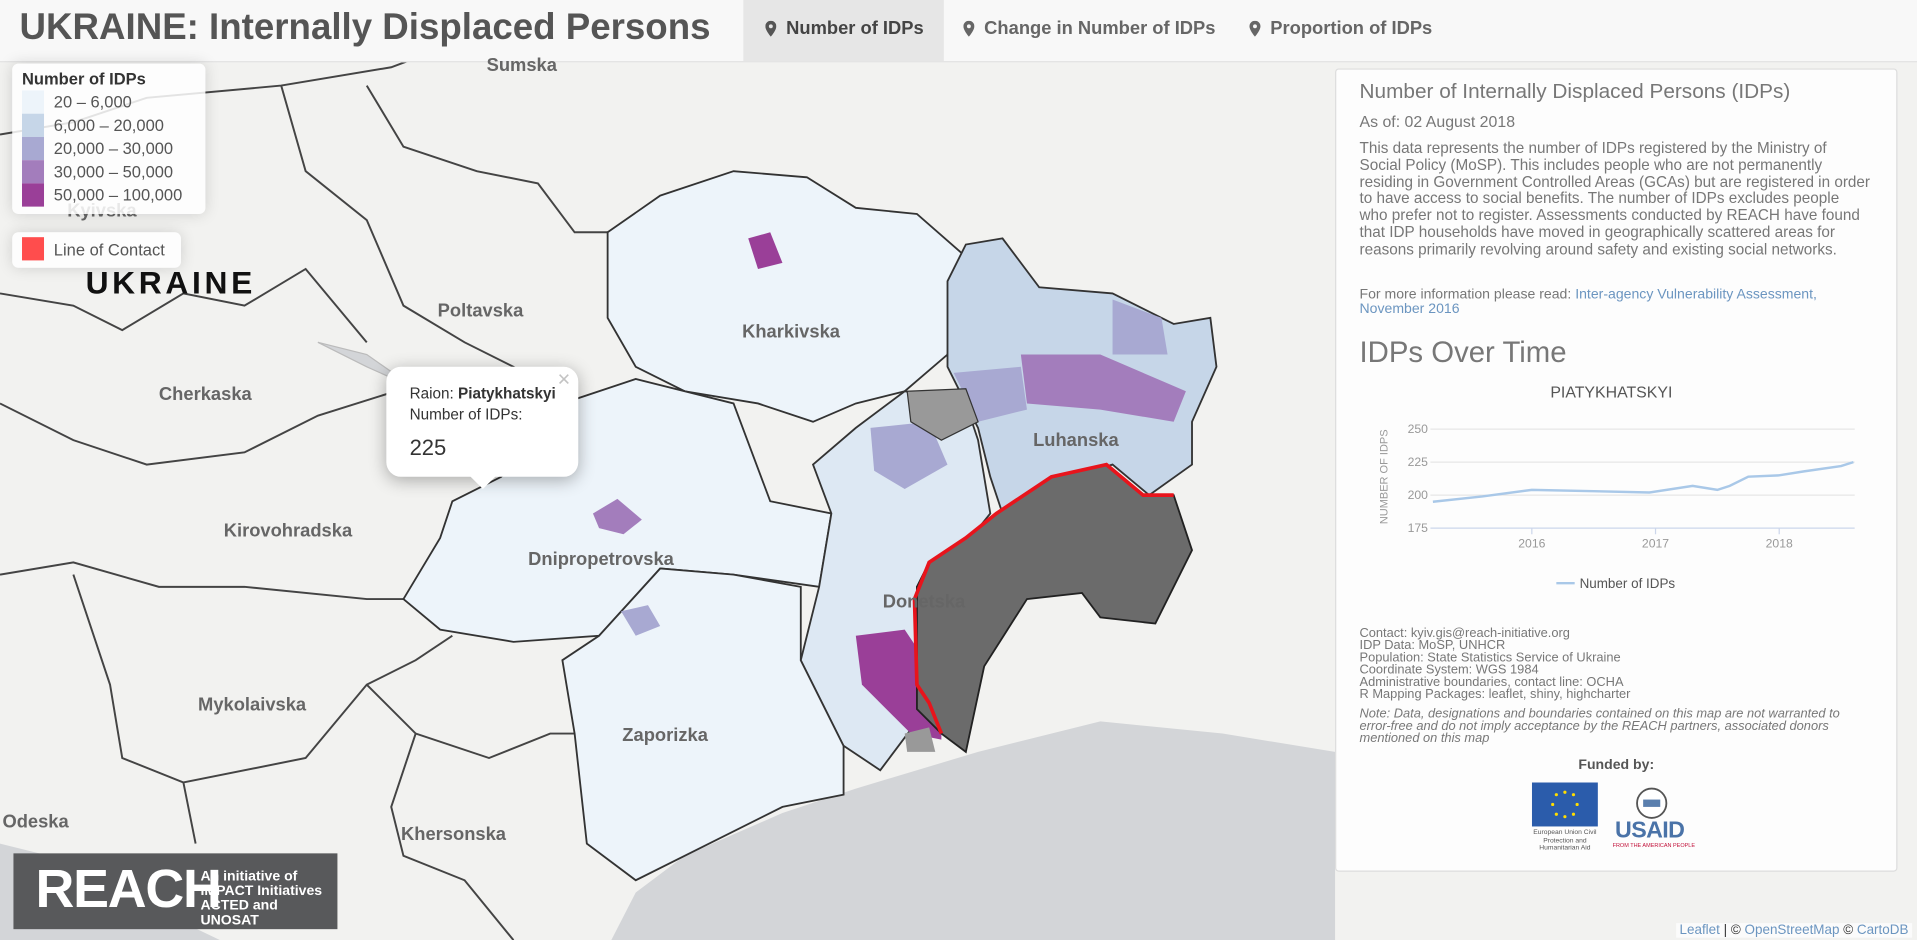  I want to click on tab: Number of IDPs, so click(843, 31).